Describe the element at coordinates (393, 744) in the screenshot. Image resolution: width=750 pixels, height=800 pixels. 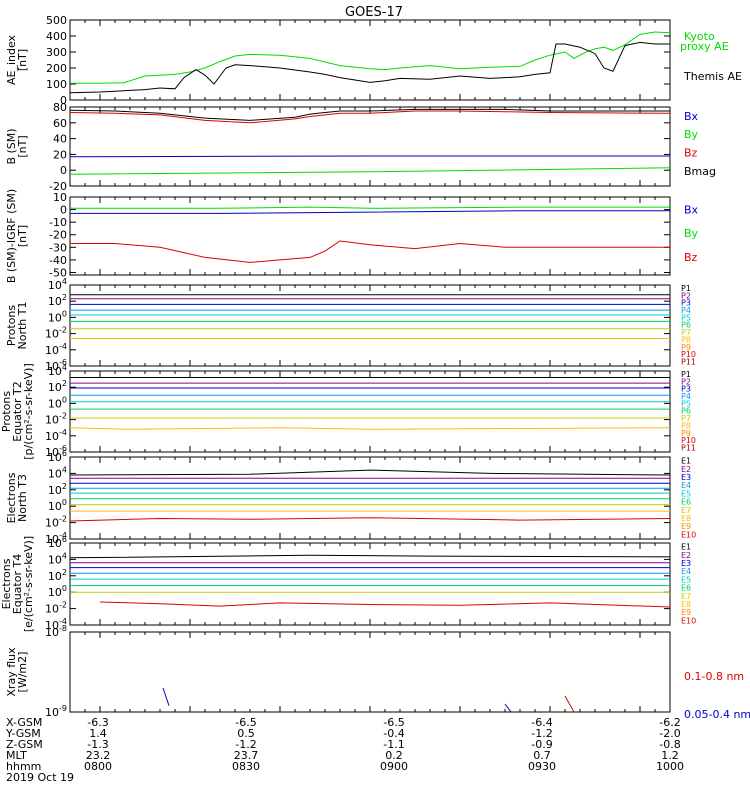
I see `footer-value: -1.1` at that location.